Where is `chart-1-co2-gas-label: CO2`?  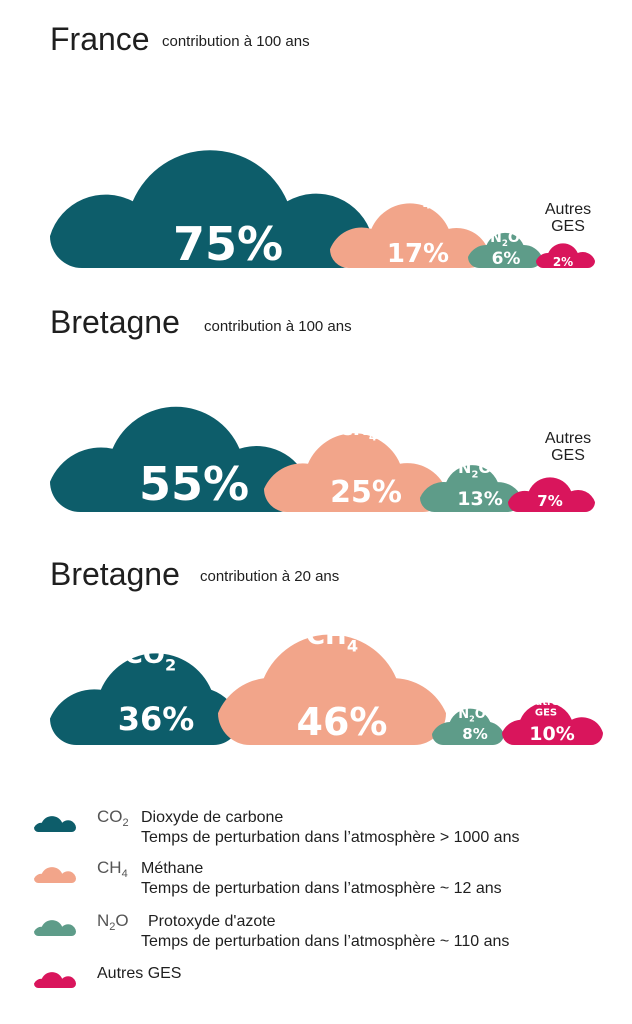
chart-1-co2-gas-label: CO2 is located at coordinates (210, 117).